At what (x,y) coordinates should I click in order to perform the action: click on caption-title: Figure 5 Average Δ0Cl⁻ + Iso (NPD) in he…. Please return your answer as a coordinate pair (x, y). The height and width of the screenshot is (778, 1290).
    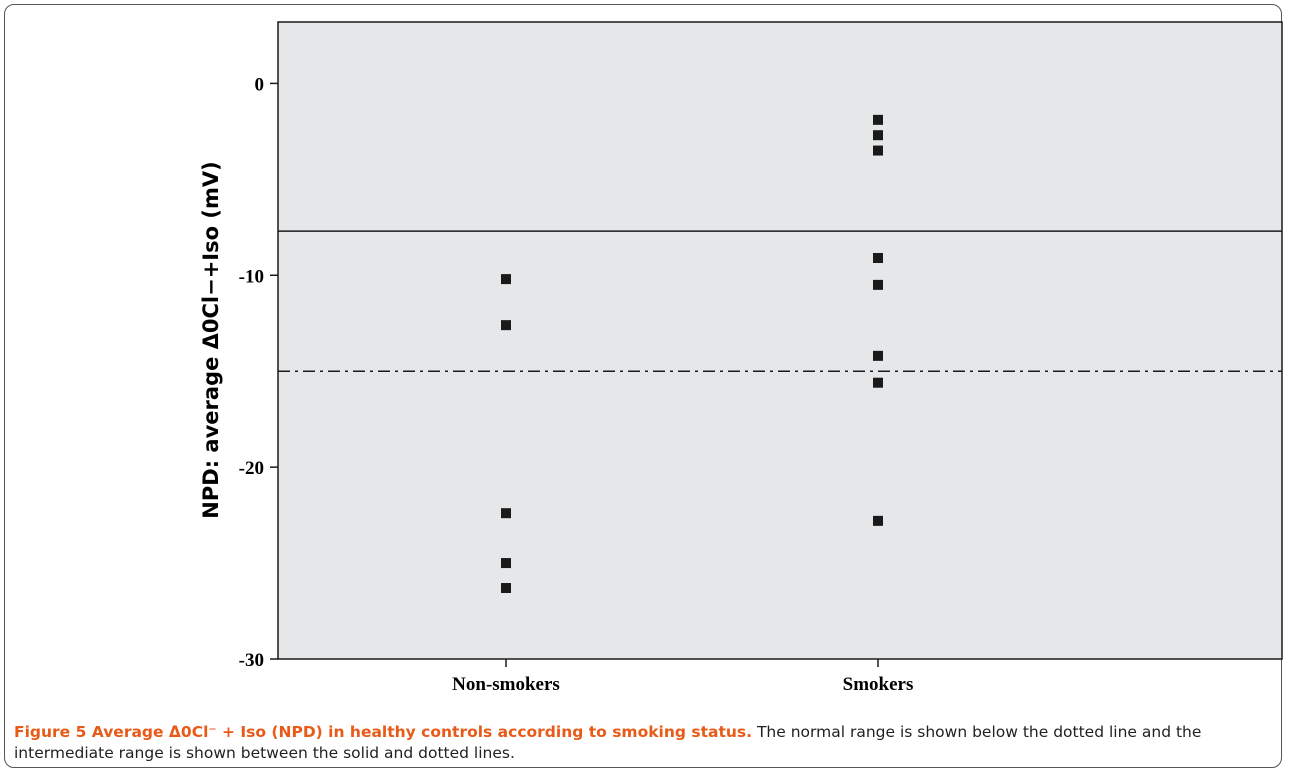
    Looking at the image, I should click on (383, 732).